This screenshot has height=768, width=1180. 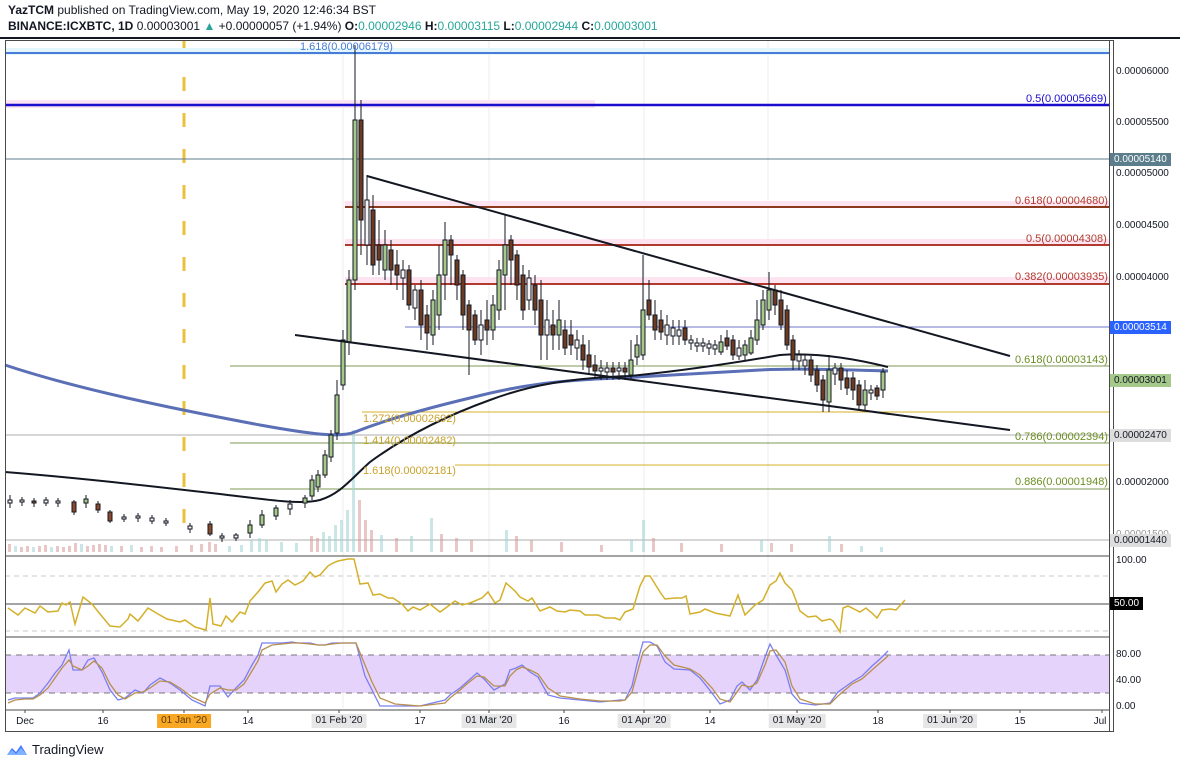 I want to click on price-tick: 0.00005000, so click(x=1142, y=173).